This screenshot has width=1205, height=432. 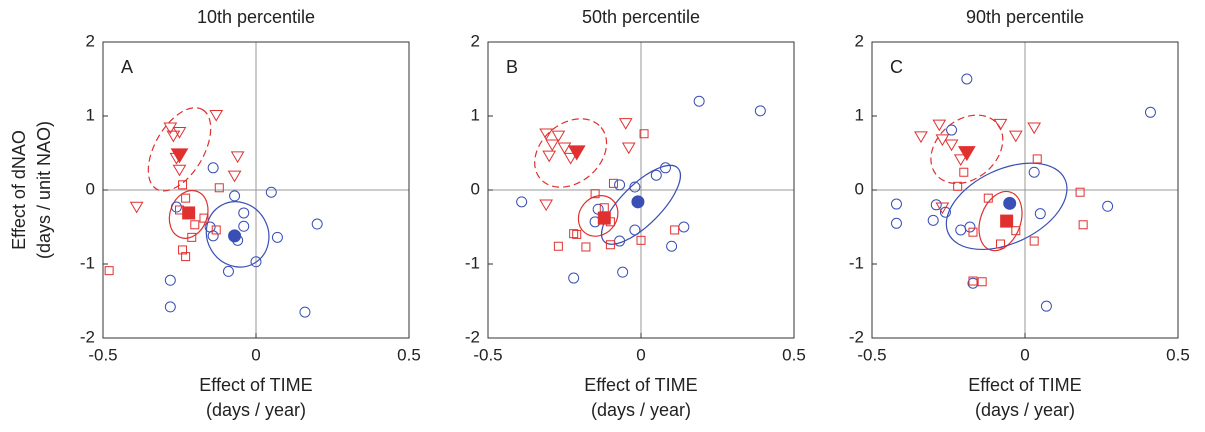 What do you see at coordinates (256, 17) in the screenshot?
I see `panel-title: 10th percentile` at bounding box center [256, 17].